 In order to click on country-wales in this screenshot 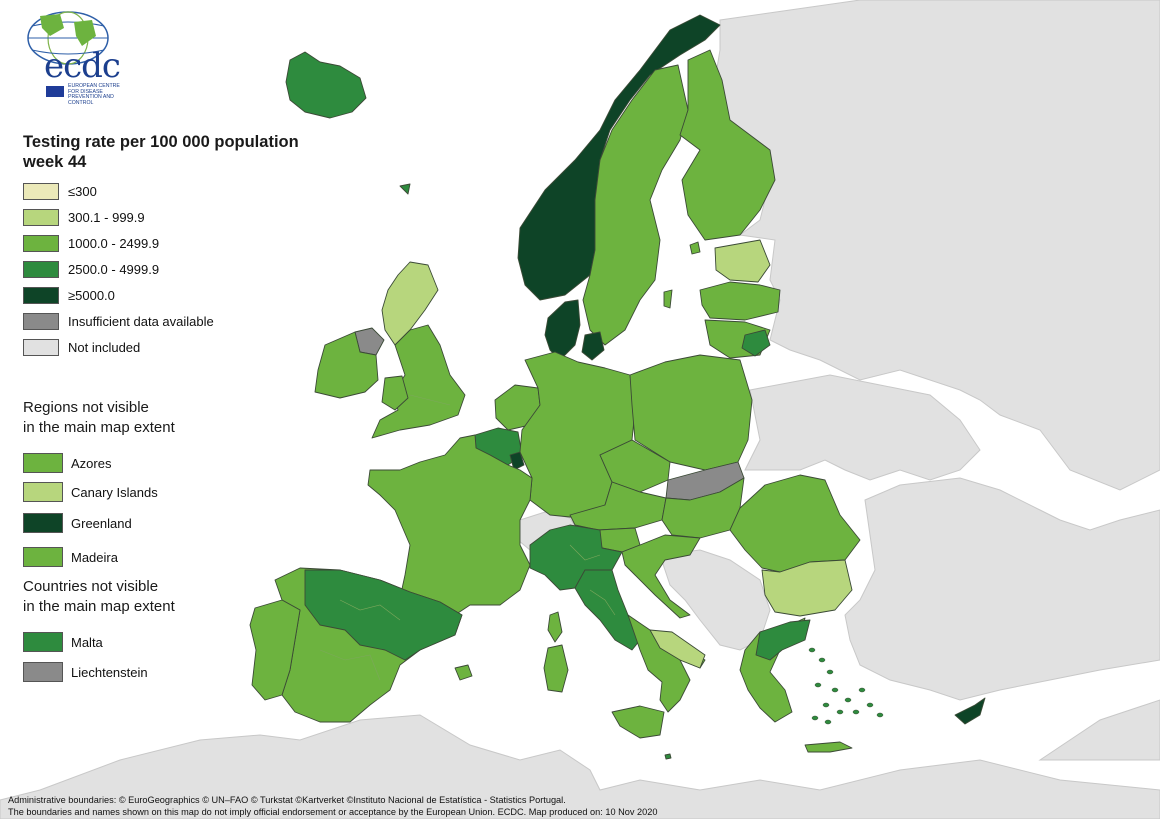, I will do `click(395, 393)`.